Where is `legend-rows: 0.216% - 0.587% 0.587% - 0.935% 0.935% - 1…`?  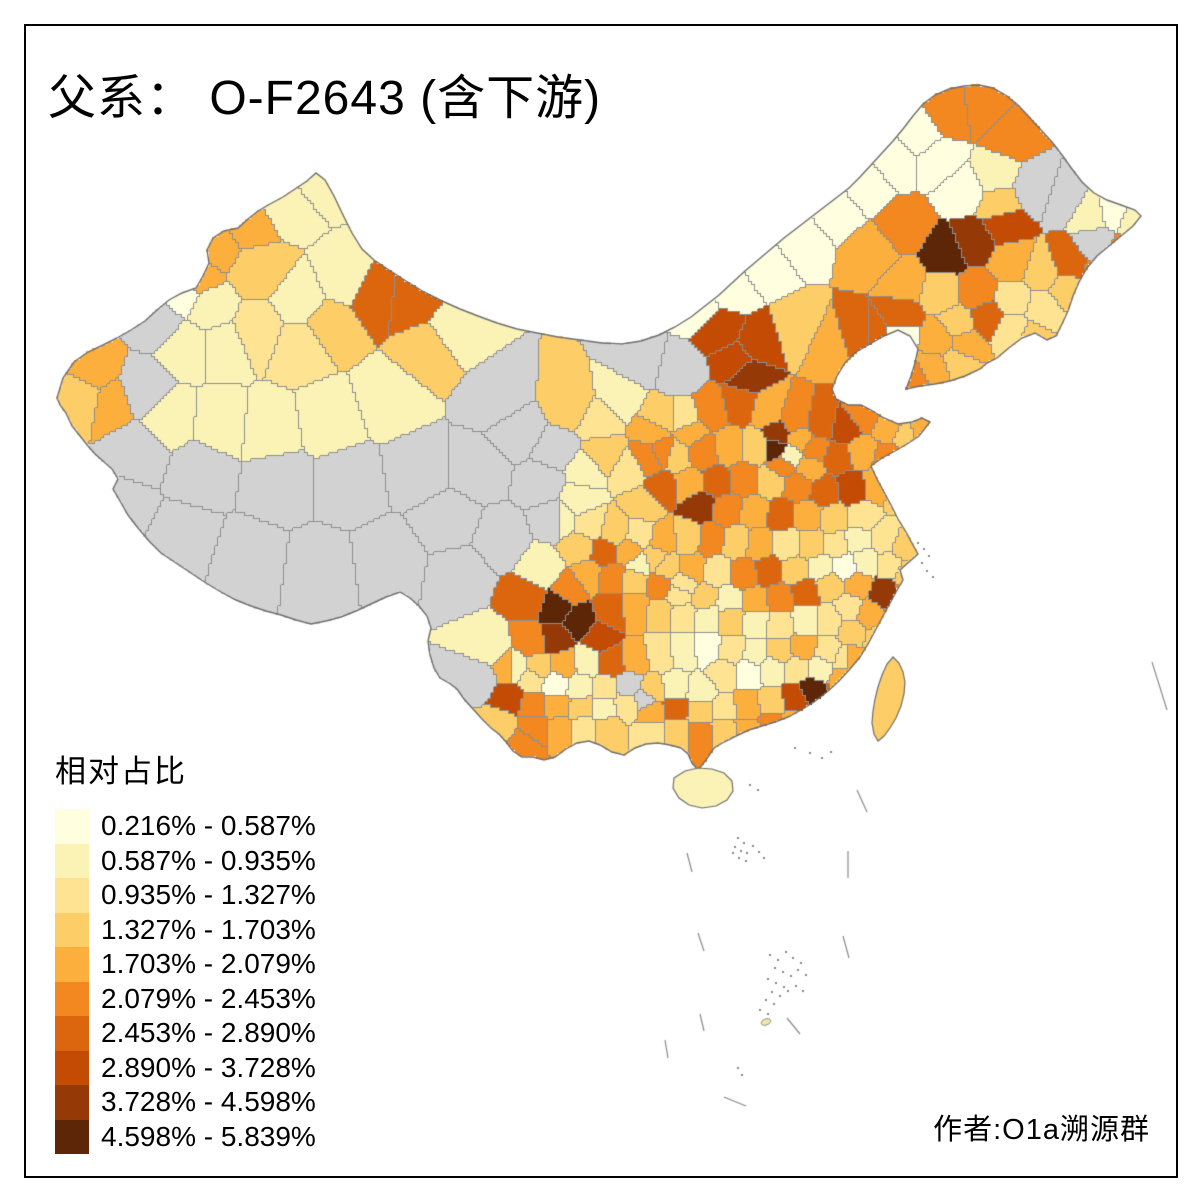
legend-rows: 0.216% - 0.587% 0.587% - 0.935% 0.935% - 1… is located at coordinates (185, 981).